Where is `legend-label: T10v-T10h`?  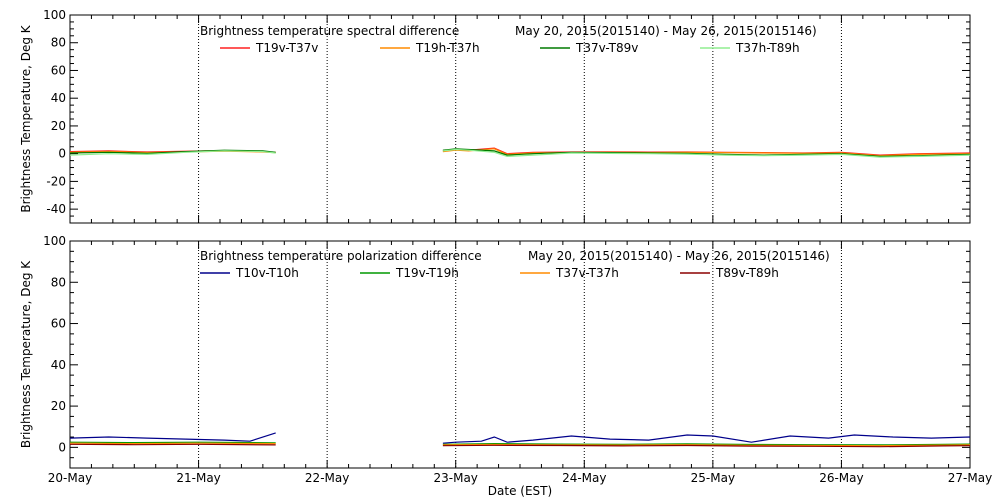
legend-label: T10v-T10h is located at coordinates (267, 273).